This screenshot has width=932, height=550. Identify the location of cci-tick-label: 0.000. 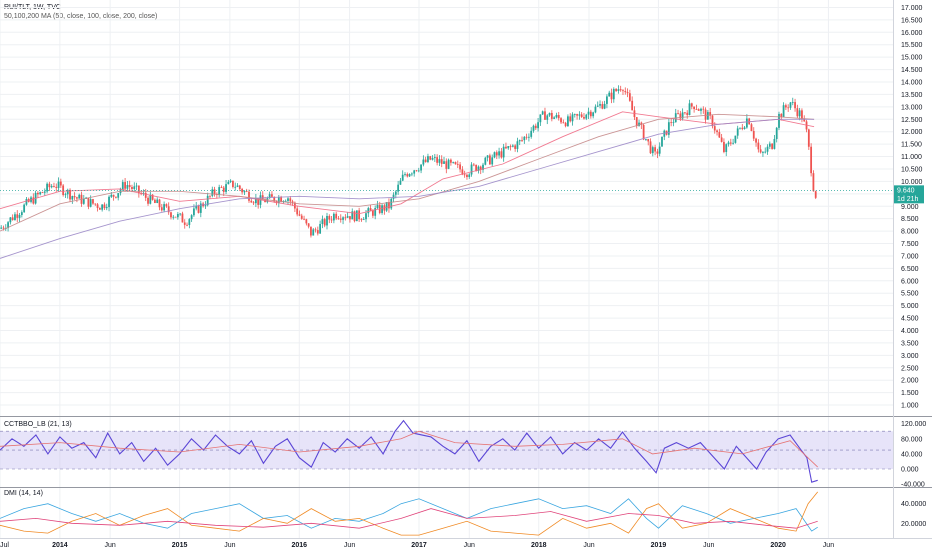
(910, 470).